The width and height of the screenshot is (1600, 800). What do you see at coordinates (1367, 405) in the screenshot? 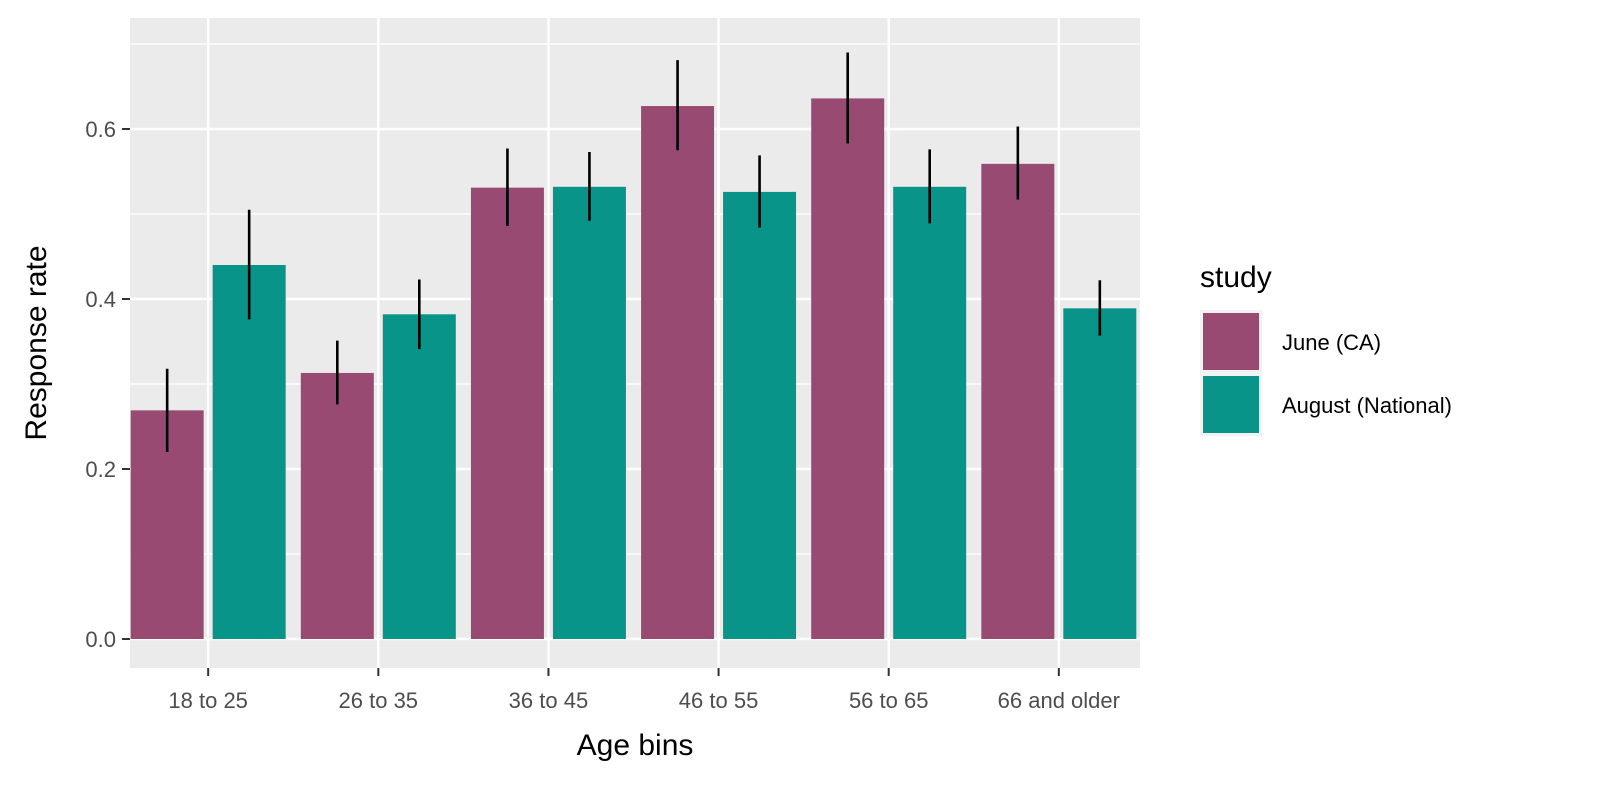
I see `legend-label-august-national: August (National)` at bounding box center [1367, 405].